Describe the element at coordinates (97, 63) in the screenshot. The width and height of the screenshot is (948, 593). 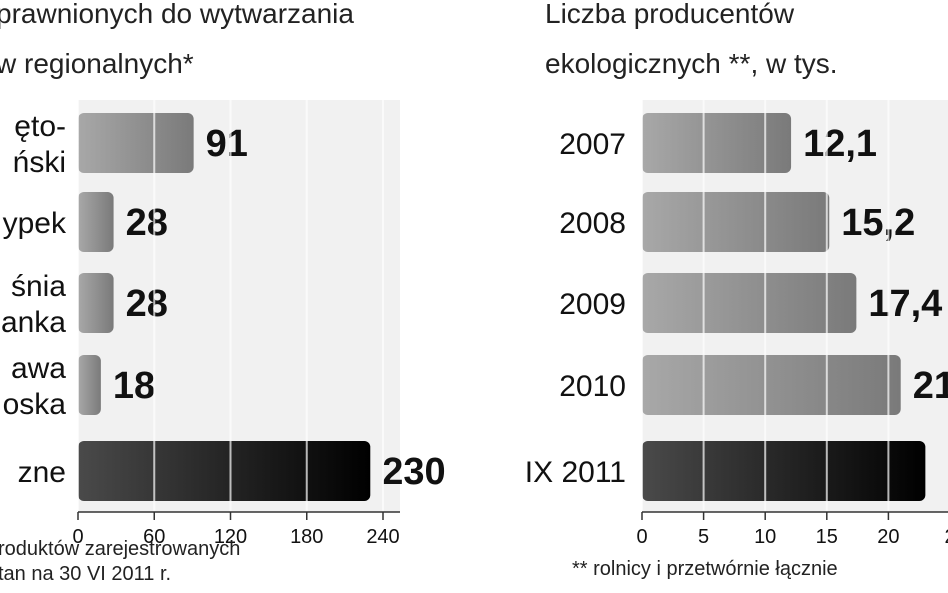
I see `left-chart-title-line2: w regionalnych*` at that location.